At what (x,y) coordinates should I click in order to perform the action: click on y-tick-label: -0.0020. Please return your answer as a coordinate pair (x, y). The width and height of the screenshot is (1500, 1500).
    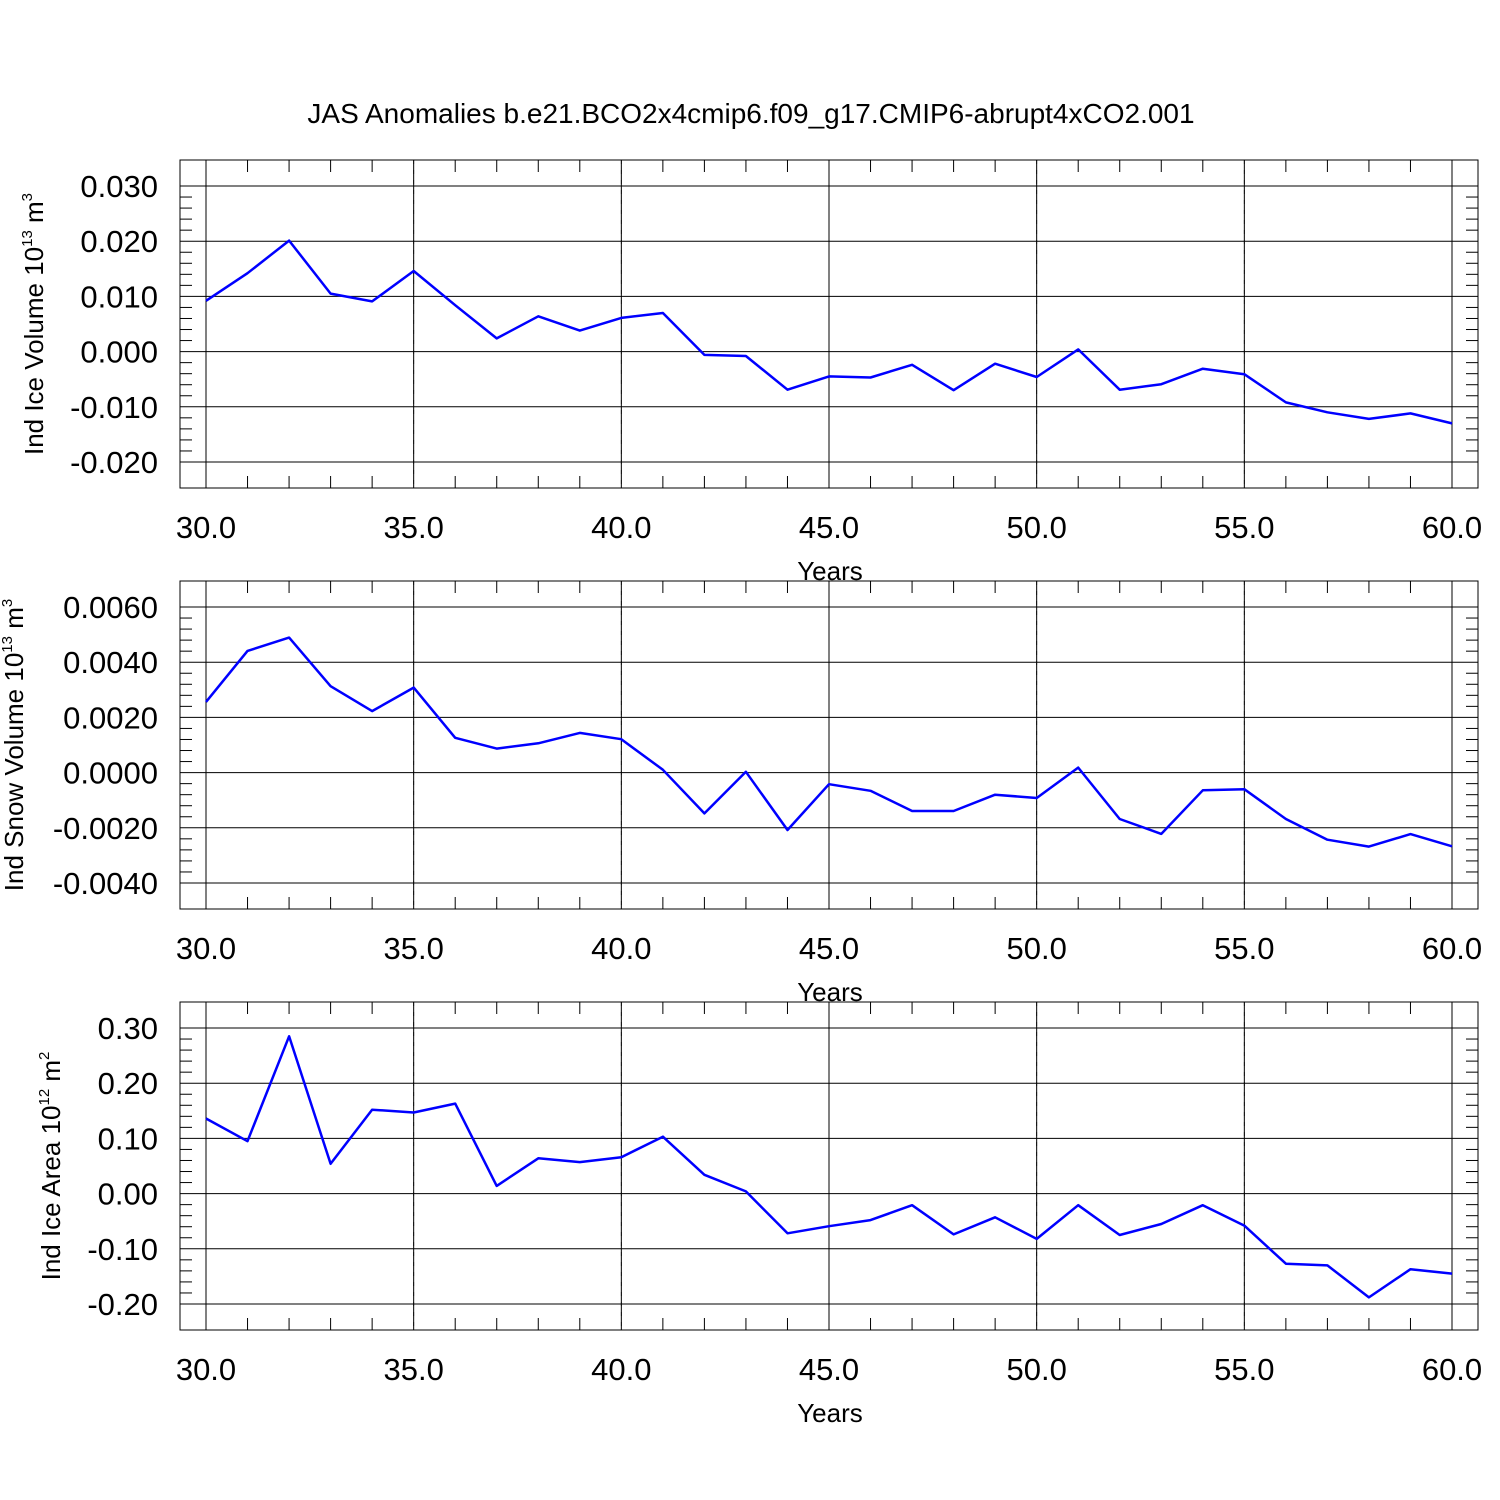
    Looking at the image, I should click on (105, 828).